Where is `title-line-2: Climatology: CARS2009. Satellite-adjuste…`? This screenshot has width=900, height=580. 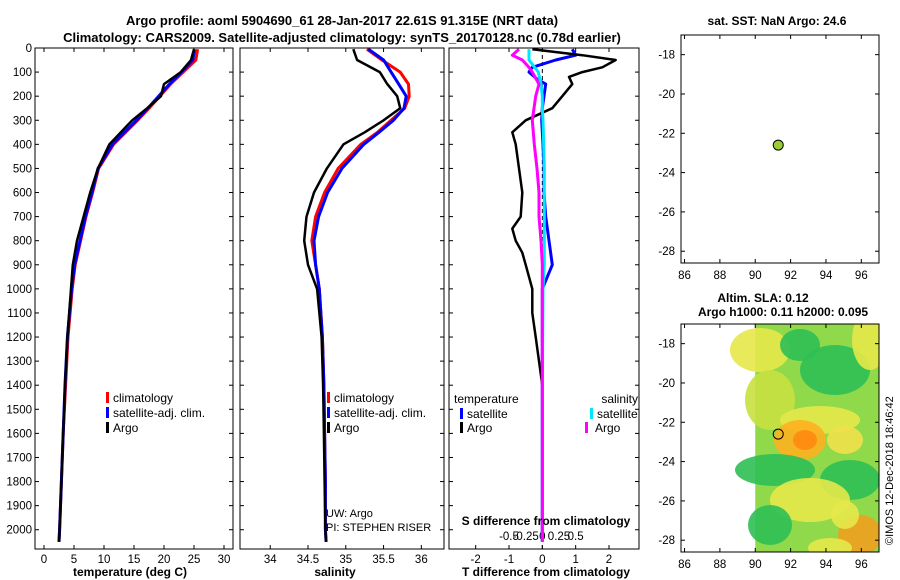 title-line-2: Climatology: CARS2009. Satellite-adjuste… is located at coordinates (342, 37).